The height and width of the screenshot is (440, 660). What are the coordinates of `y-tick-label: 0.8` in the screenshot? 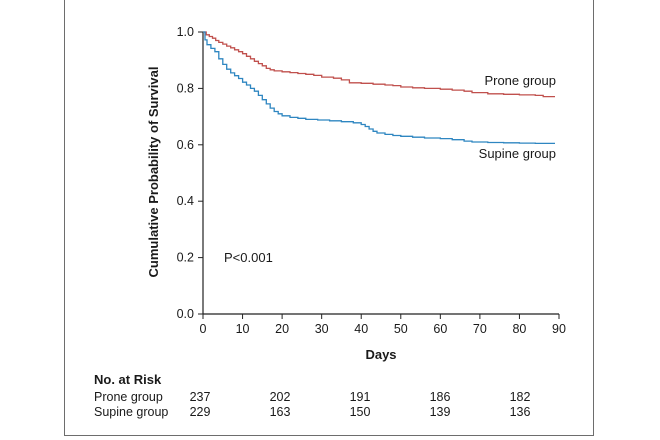 It's located at (185, 88).